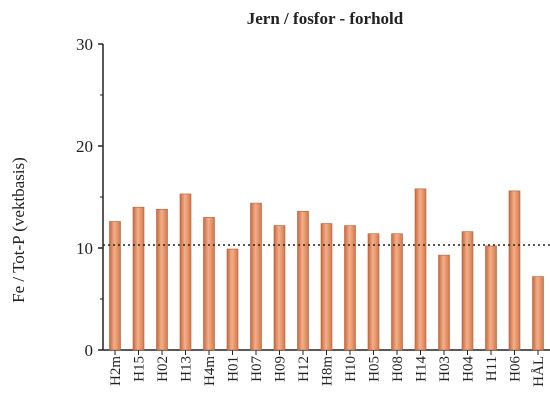  Describe the element at coordinates (328, 371) in the screenshot. I see `x-tick-label: H8m` at that location.